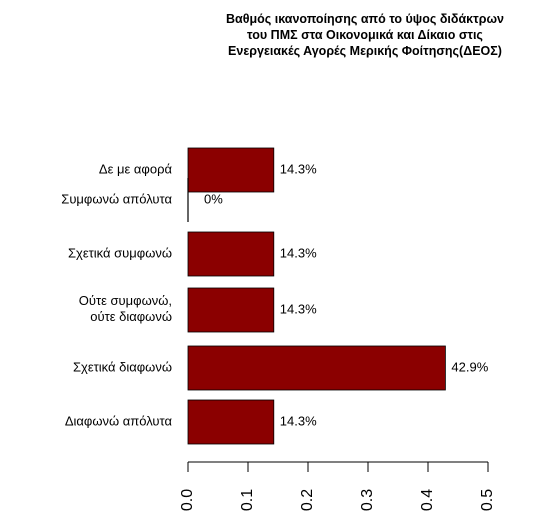 This screenshot has height=526, width=558. Describe the element at coordinates (307, 500) in the screenshot. I see `x-tick-label: 0.2` at that location.